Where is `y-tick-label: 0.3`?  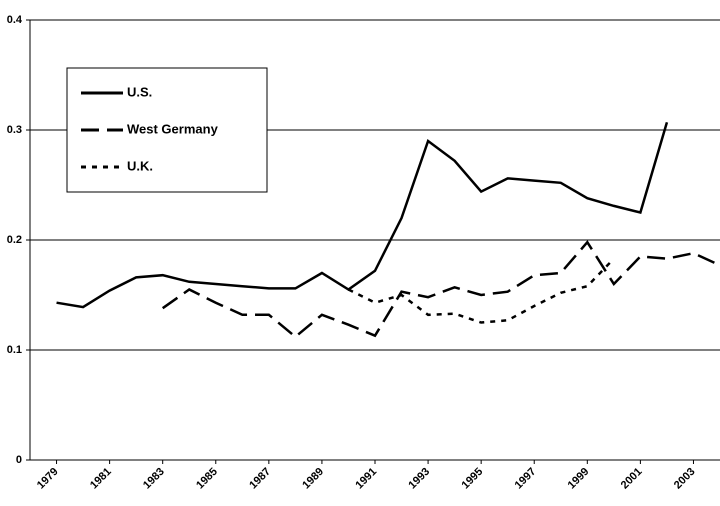
y-tick-label: 0.3 is located at coordinates (14, 130).